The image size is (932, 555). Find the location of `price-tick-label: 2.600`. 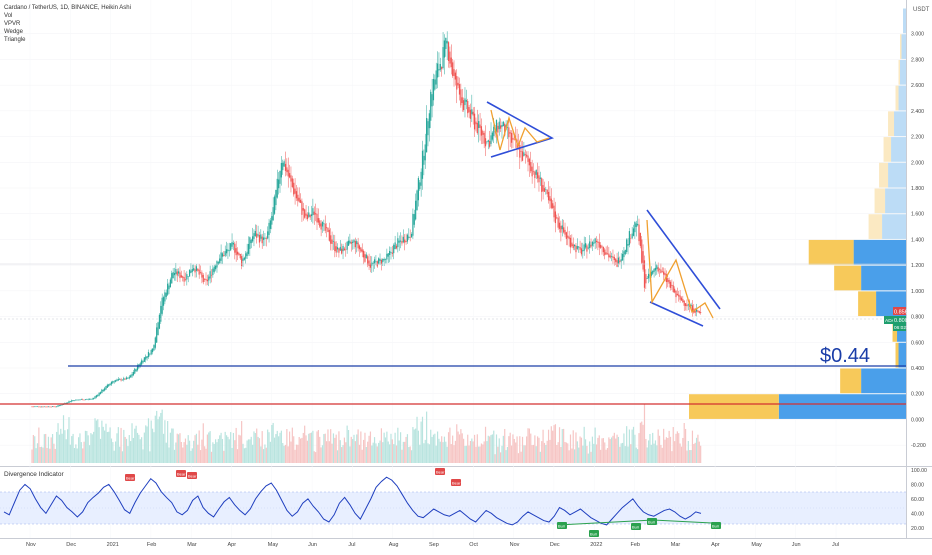

price-tick-label: 2.600 is located at coordinates (917, 86).